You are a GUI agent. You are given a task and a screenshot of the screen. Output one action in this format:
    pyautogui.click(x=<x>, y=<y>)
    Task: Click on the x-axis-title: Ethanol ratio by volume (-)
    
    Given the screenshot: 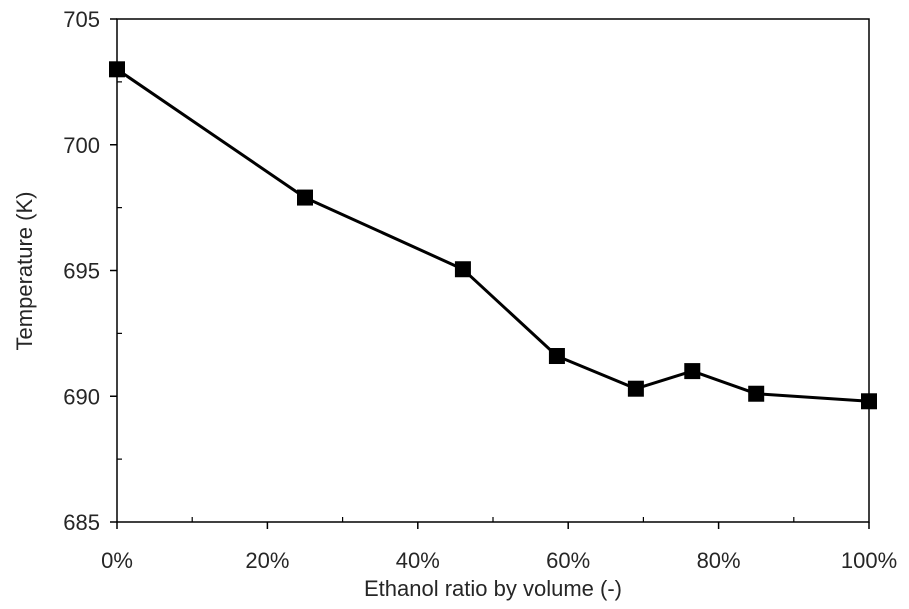 What is the action you would take?
    pyautogui.click(x=493, y=588)
    